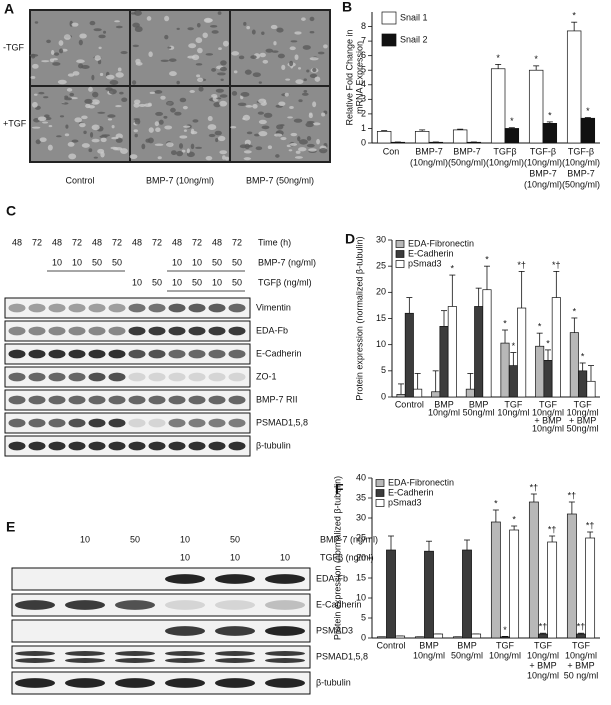 This screenshot has height=705, width=611. What do you see at coordinates (334, 630) in the screenshot?
I see `blot-label: PSMAD3` at bounding box center [334, 630].